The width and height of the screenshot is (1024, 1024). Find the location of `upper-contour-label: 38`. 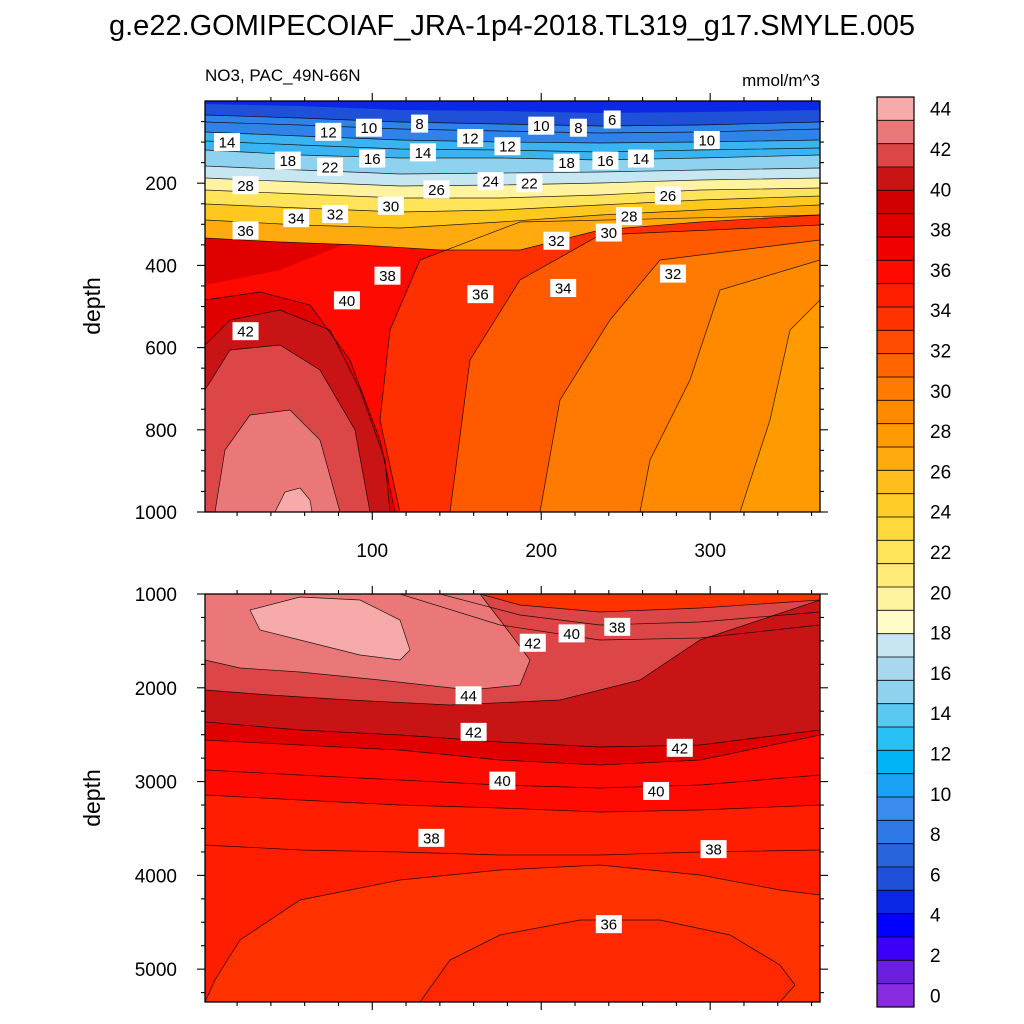

upper-contour-label: 38 is located at coordinates (387, 275).